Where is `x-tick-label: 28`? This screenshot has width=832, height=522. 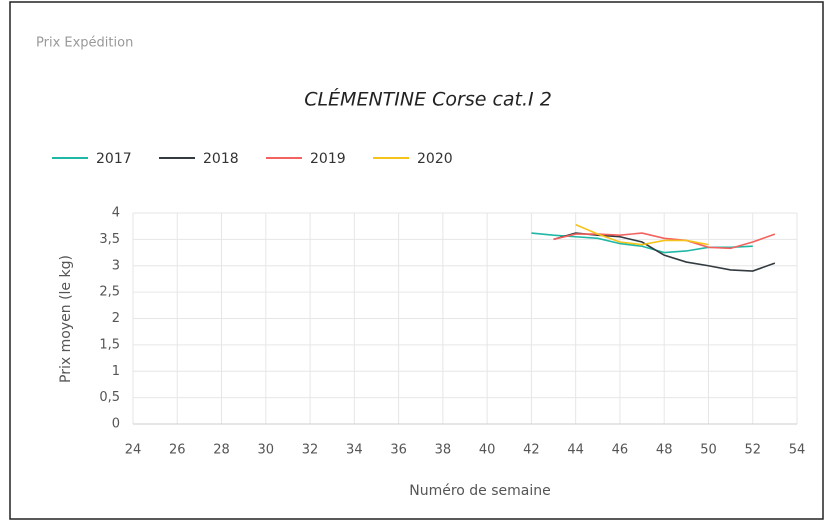 x-tick-label: 28 is located at coordinates (221, 450).